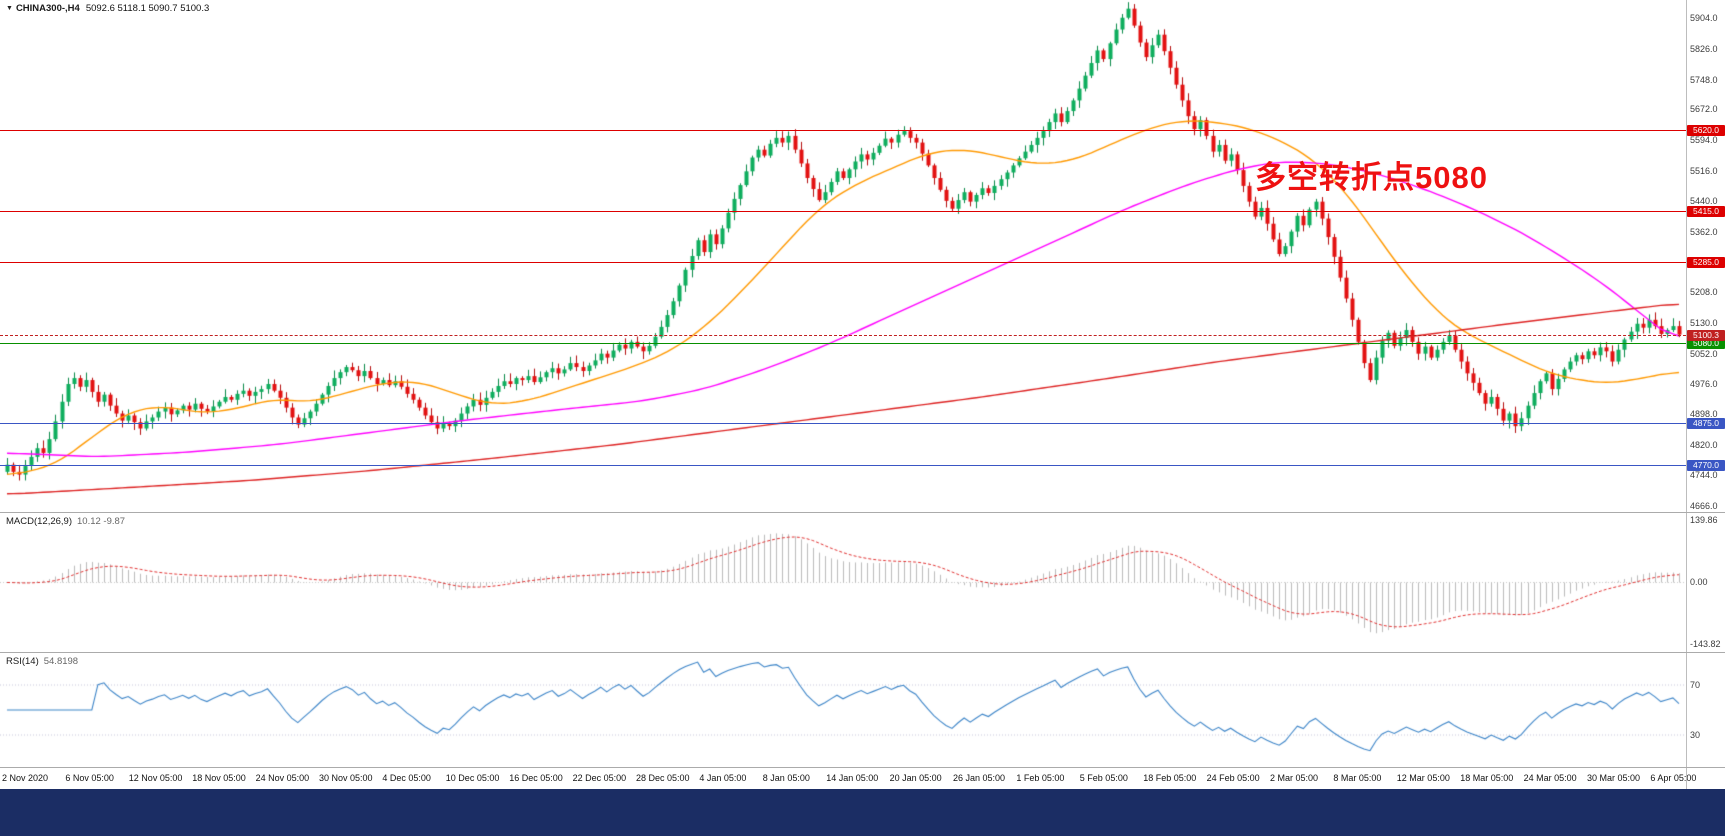 This screenshot has width=1725, height=836. I want to click on macd-axis-zero: 0.00, so click(1699, 582).